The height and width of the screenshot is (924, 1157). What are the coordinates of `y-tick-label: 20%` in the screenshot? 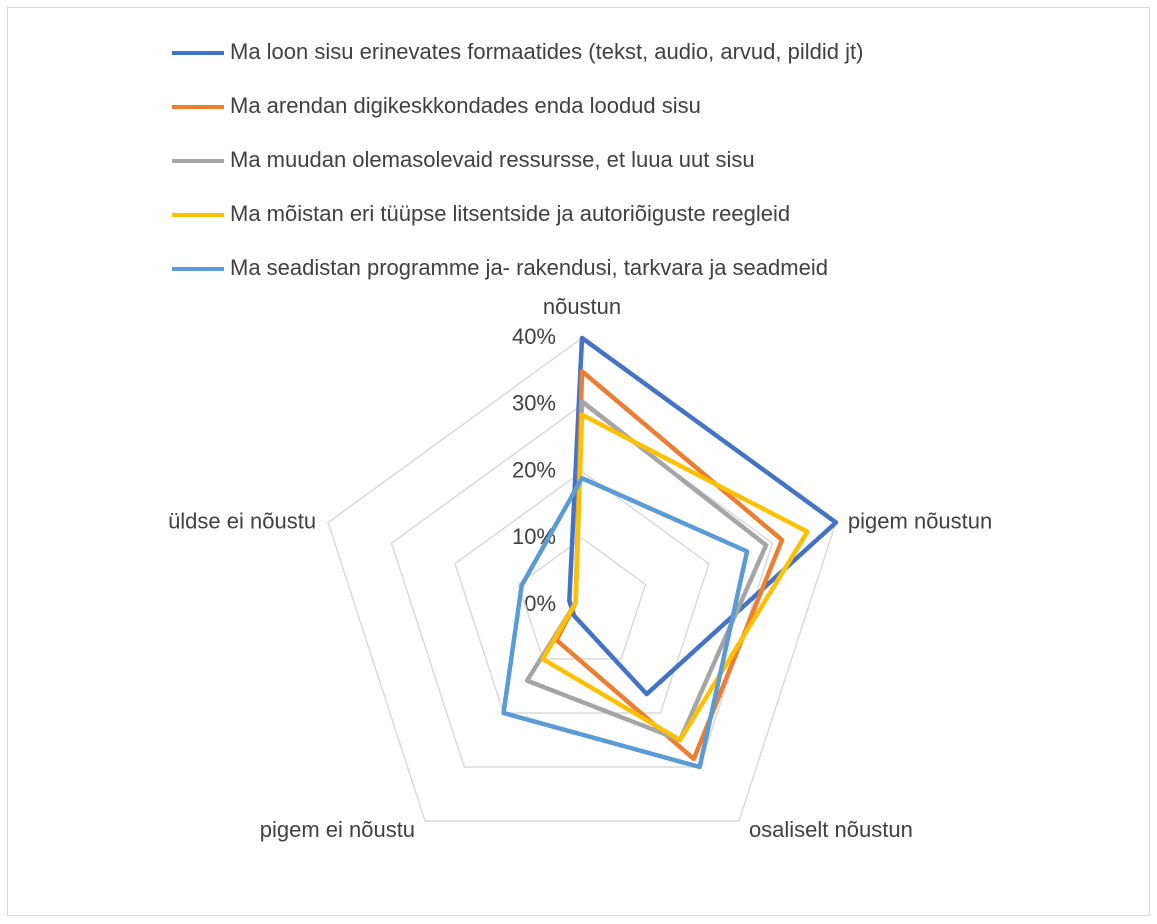 It's located at (534, 469).